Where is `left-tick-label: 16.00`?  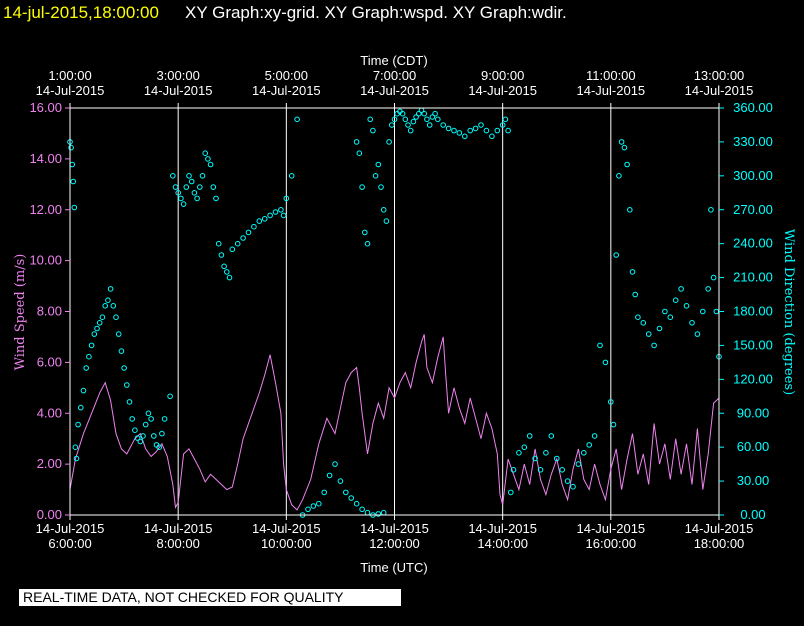 left-tick-label: 16.00 is located at coordinates (45, 107).